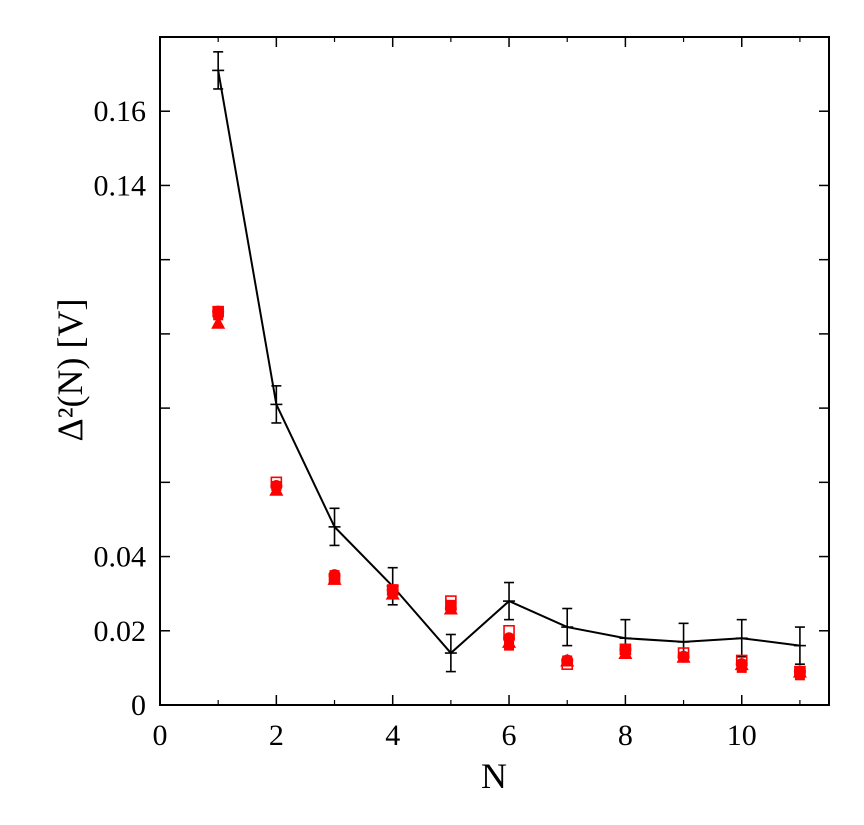 The width and height of the screenshot is (864, 825). Describe the element at coordinates (120, 111) in the screenshot. I see `y-tick-label: 0.16` at that location.